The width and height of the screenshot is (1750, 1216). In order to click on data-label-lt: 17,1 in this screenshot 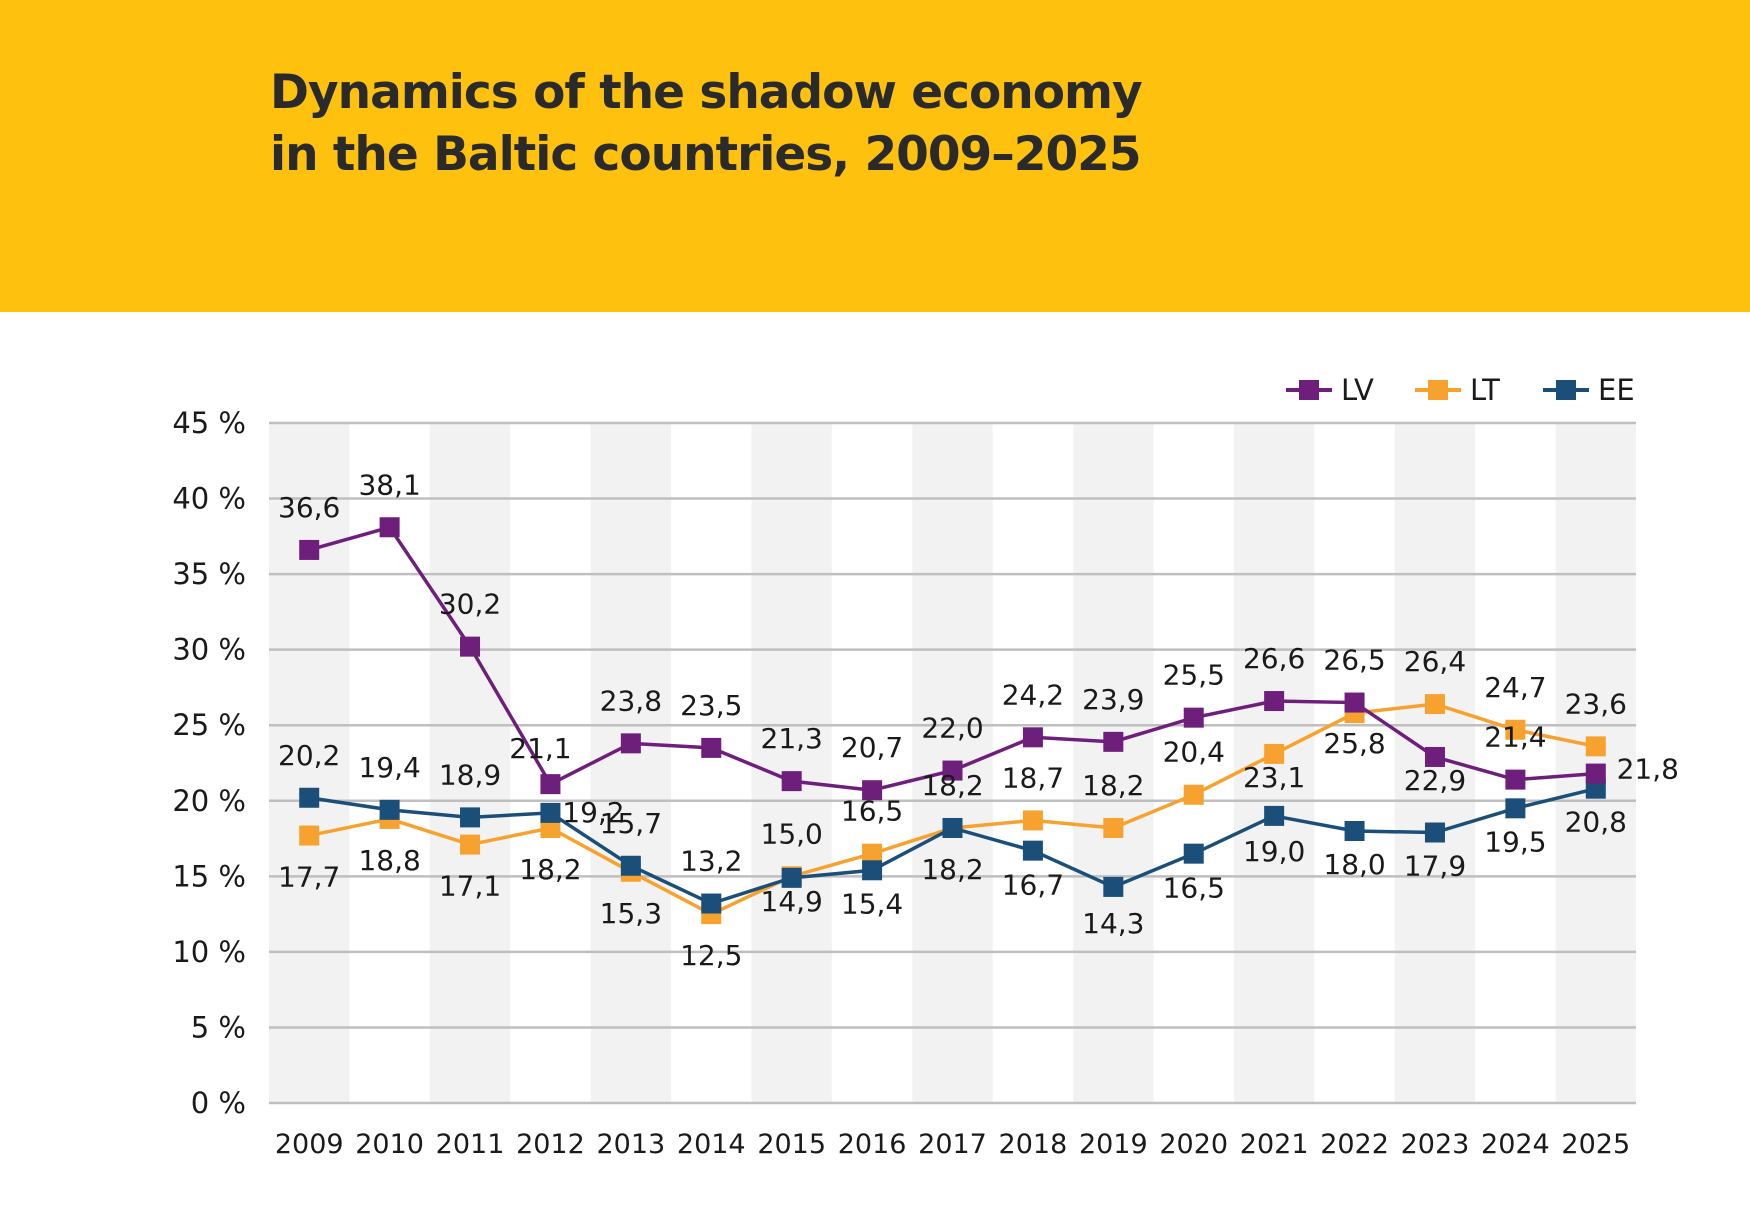, I will do `click(470, 886)`.